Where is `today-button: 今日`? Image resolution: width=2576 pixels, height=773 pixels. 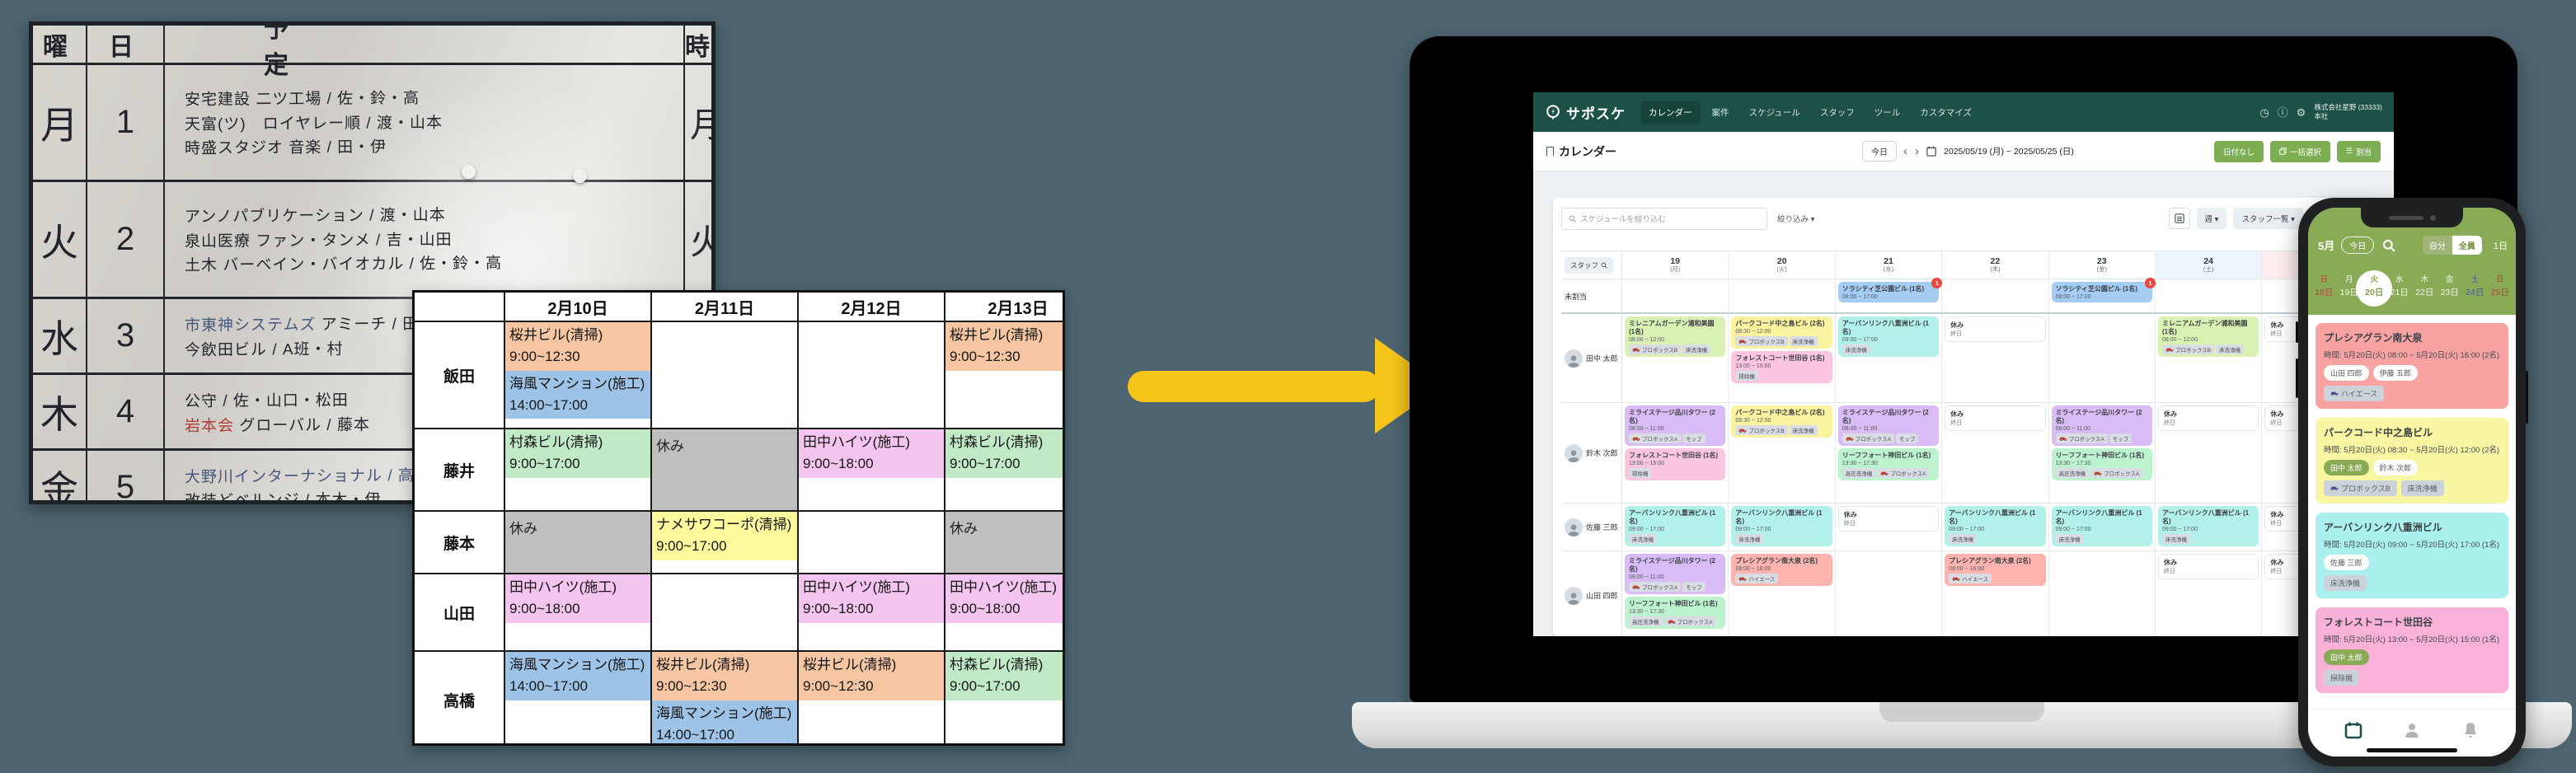
today-button: 今日 is located at coordinates (1880, 151).